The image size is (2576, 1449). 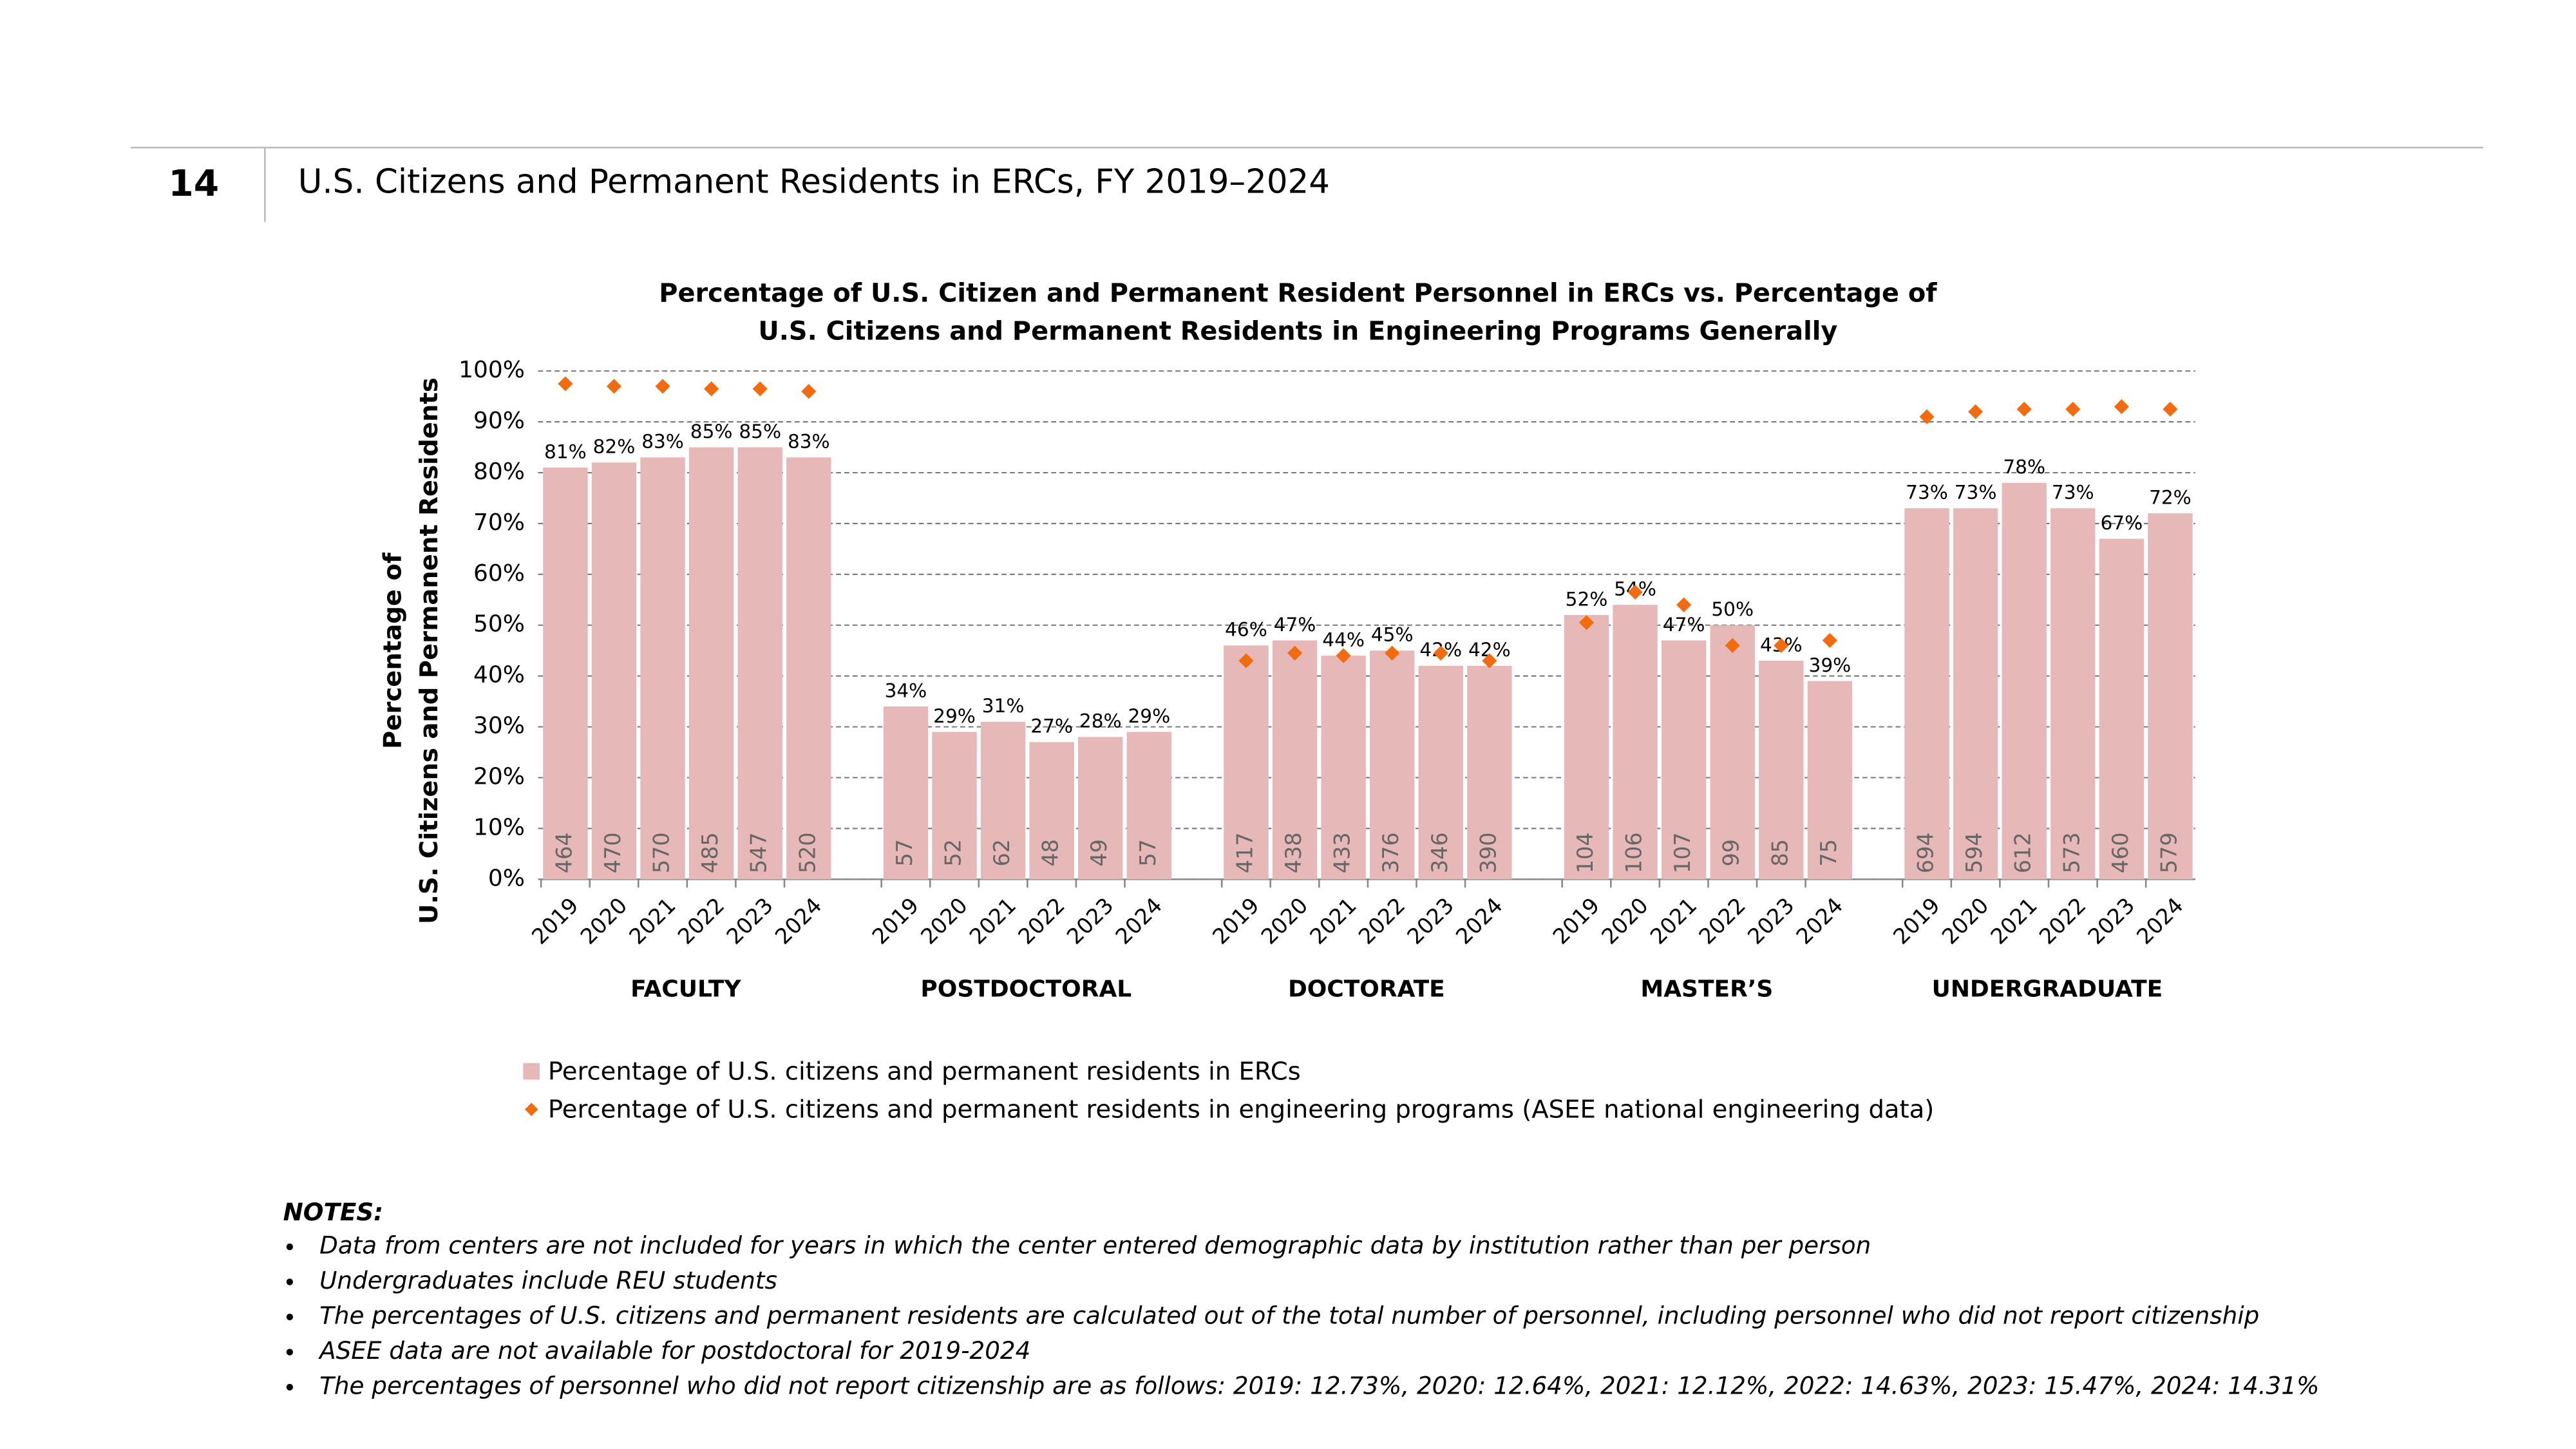 I want to click on bar-value-label: 83%, so click(x=809, y=442).